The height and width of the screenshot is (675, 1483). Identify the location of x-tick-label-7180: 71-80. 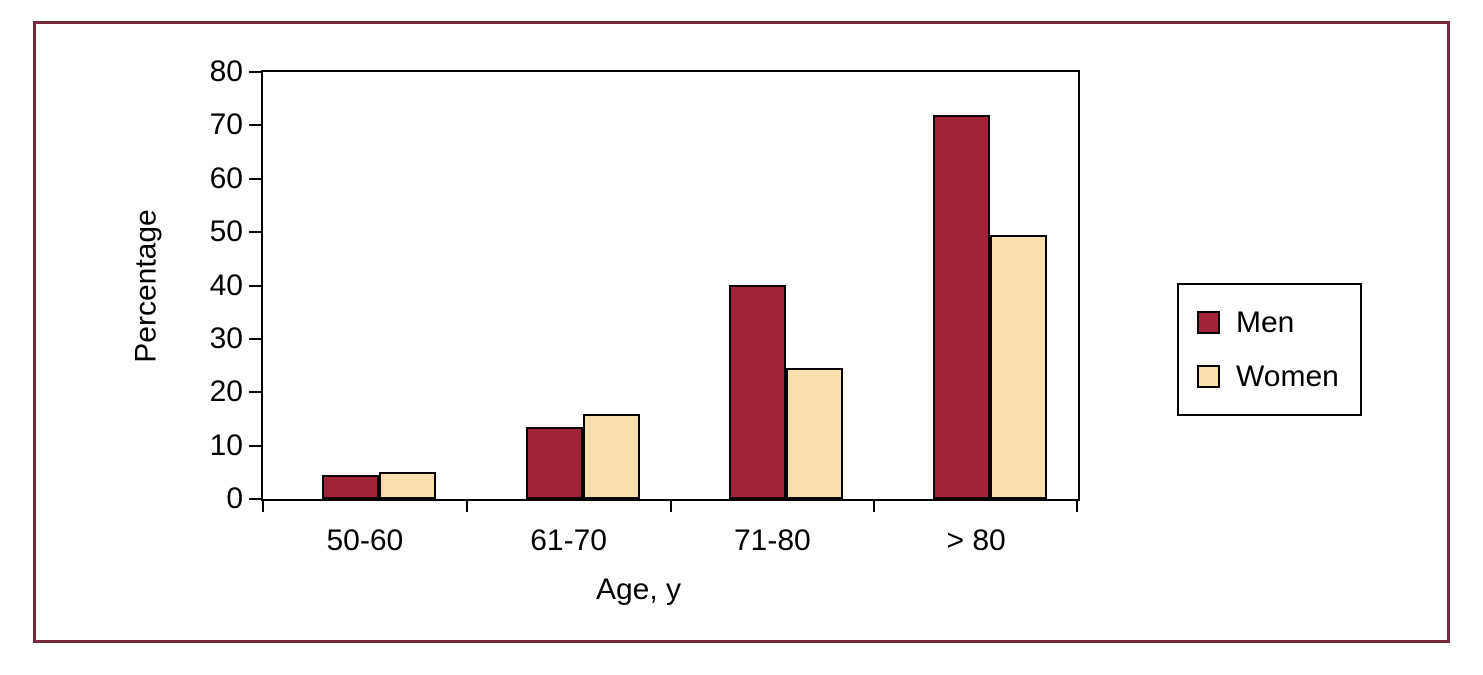
(772, 540).